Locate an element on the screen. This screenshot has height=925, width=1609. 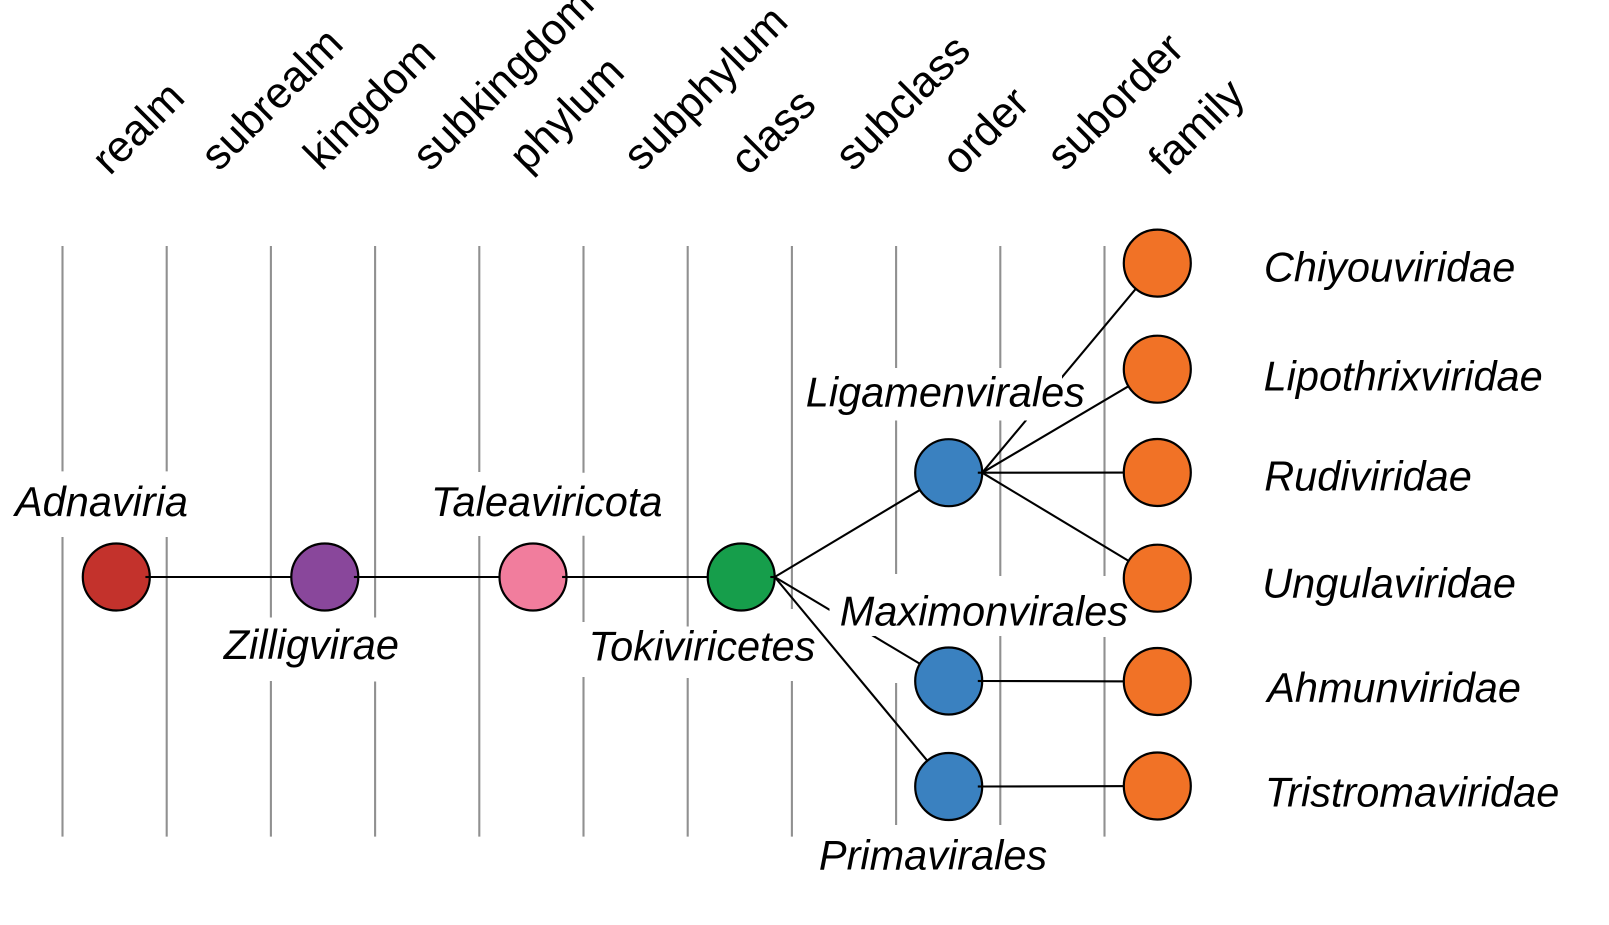
svg-text: Ahmunviridae is located at coordinates (1392, 687).